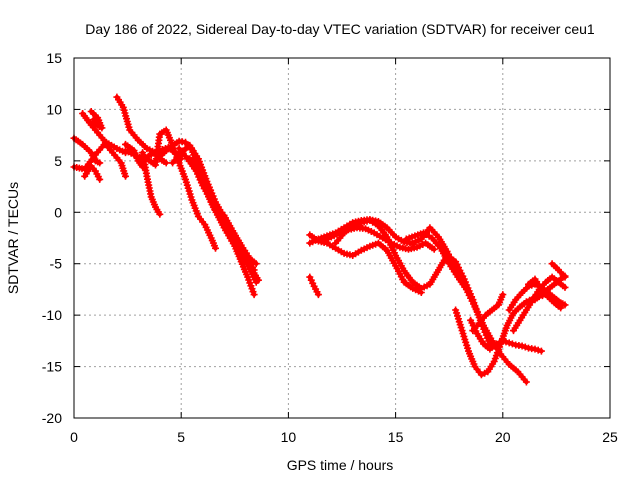 This screenshot has width=640, height=480. I want to click on x-tick-label: 15, so click(396, 437).